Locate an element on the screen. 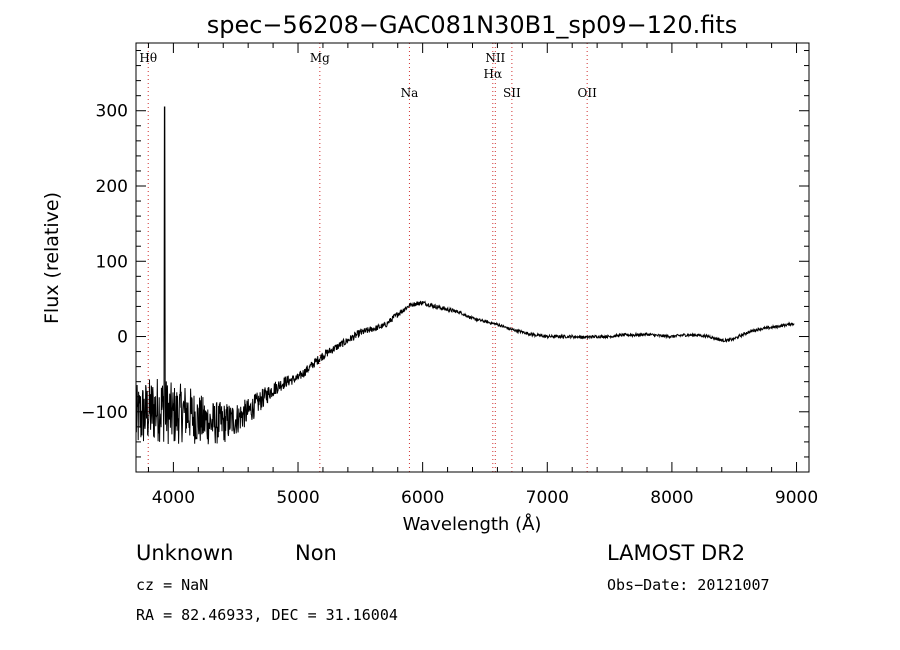 The height and width of the screenshot is (650, 900). spectral-line-label: SII is located at coordinates (512, 93).